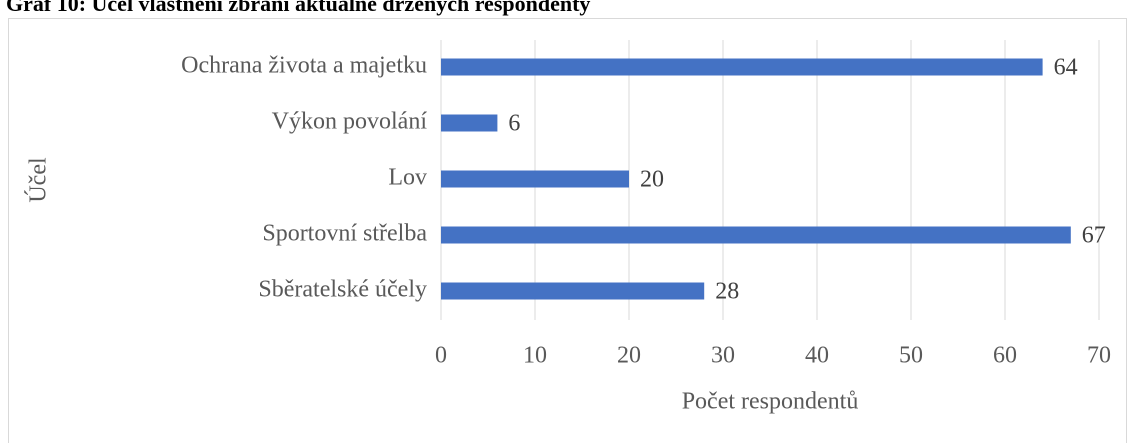  I want to click on x-tick-label: 40, so click(817, 356).